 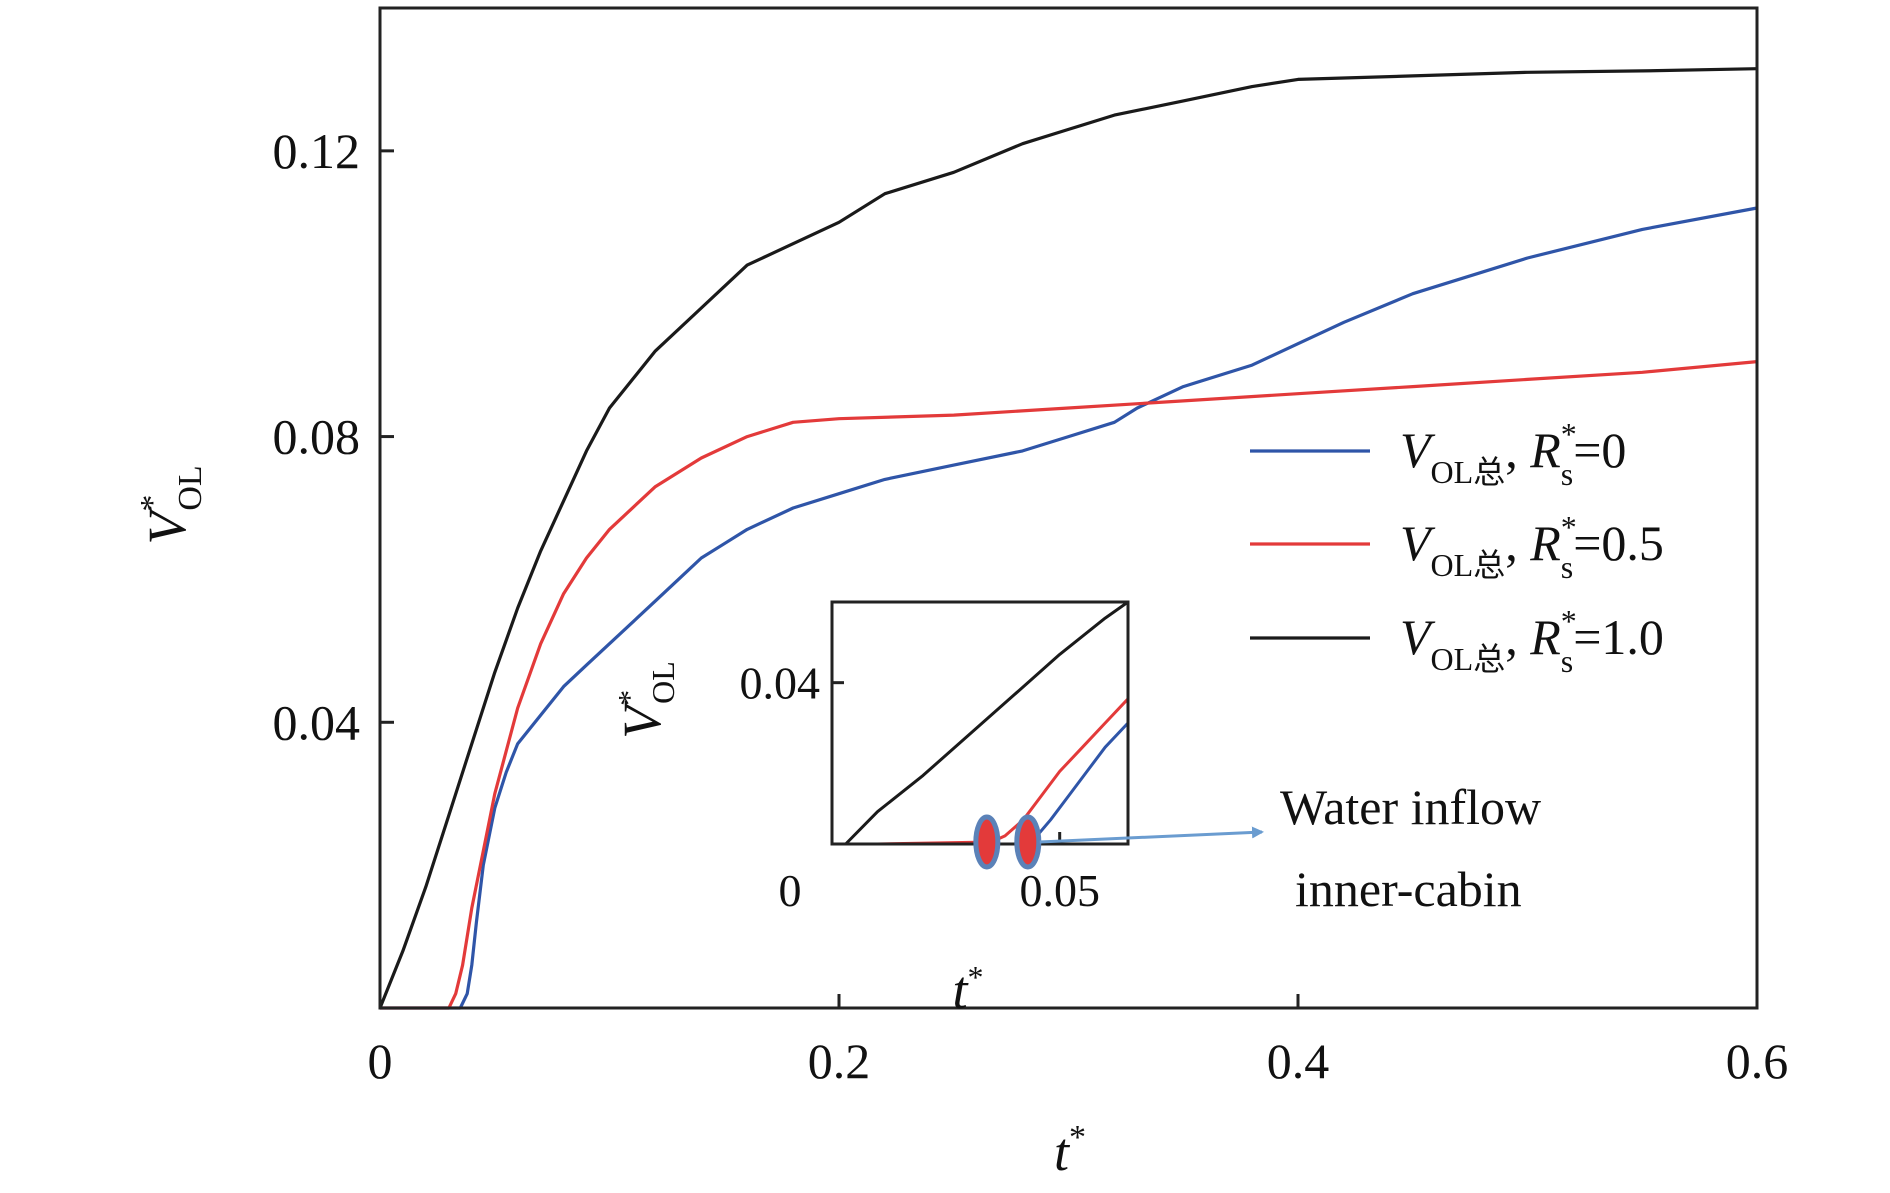 What do you see at coordinates (317, 437) in the screenshot?
I see `y-tick-label-0-08: 0.08` at bounding box center [317, 437].